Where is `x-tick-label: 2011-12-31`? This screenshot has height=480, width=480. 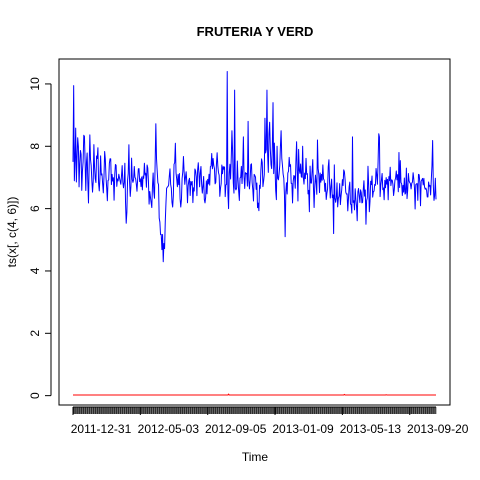
x-tick-label: 2011-12-31 is located at coordinates (101, 429).